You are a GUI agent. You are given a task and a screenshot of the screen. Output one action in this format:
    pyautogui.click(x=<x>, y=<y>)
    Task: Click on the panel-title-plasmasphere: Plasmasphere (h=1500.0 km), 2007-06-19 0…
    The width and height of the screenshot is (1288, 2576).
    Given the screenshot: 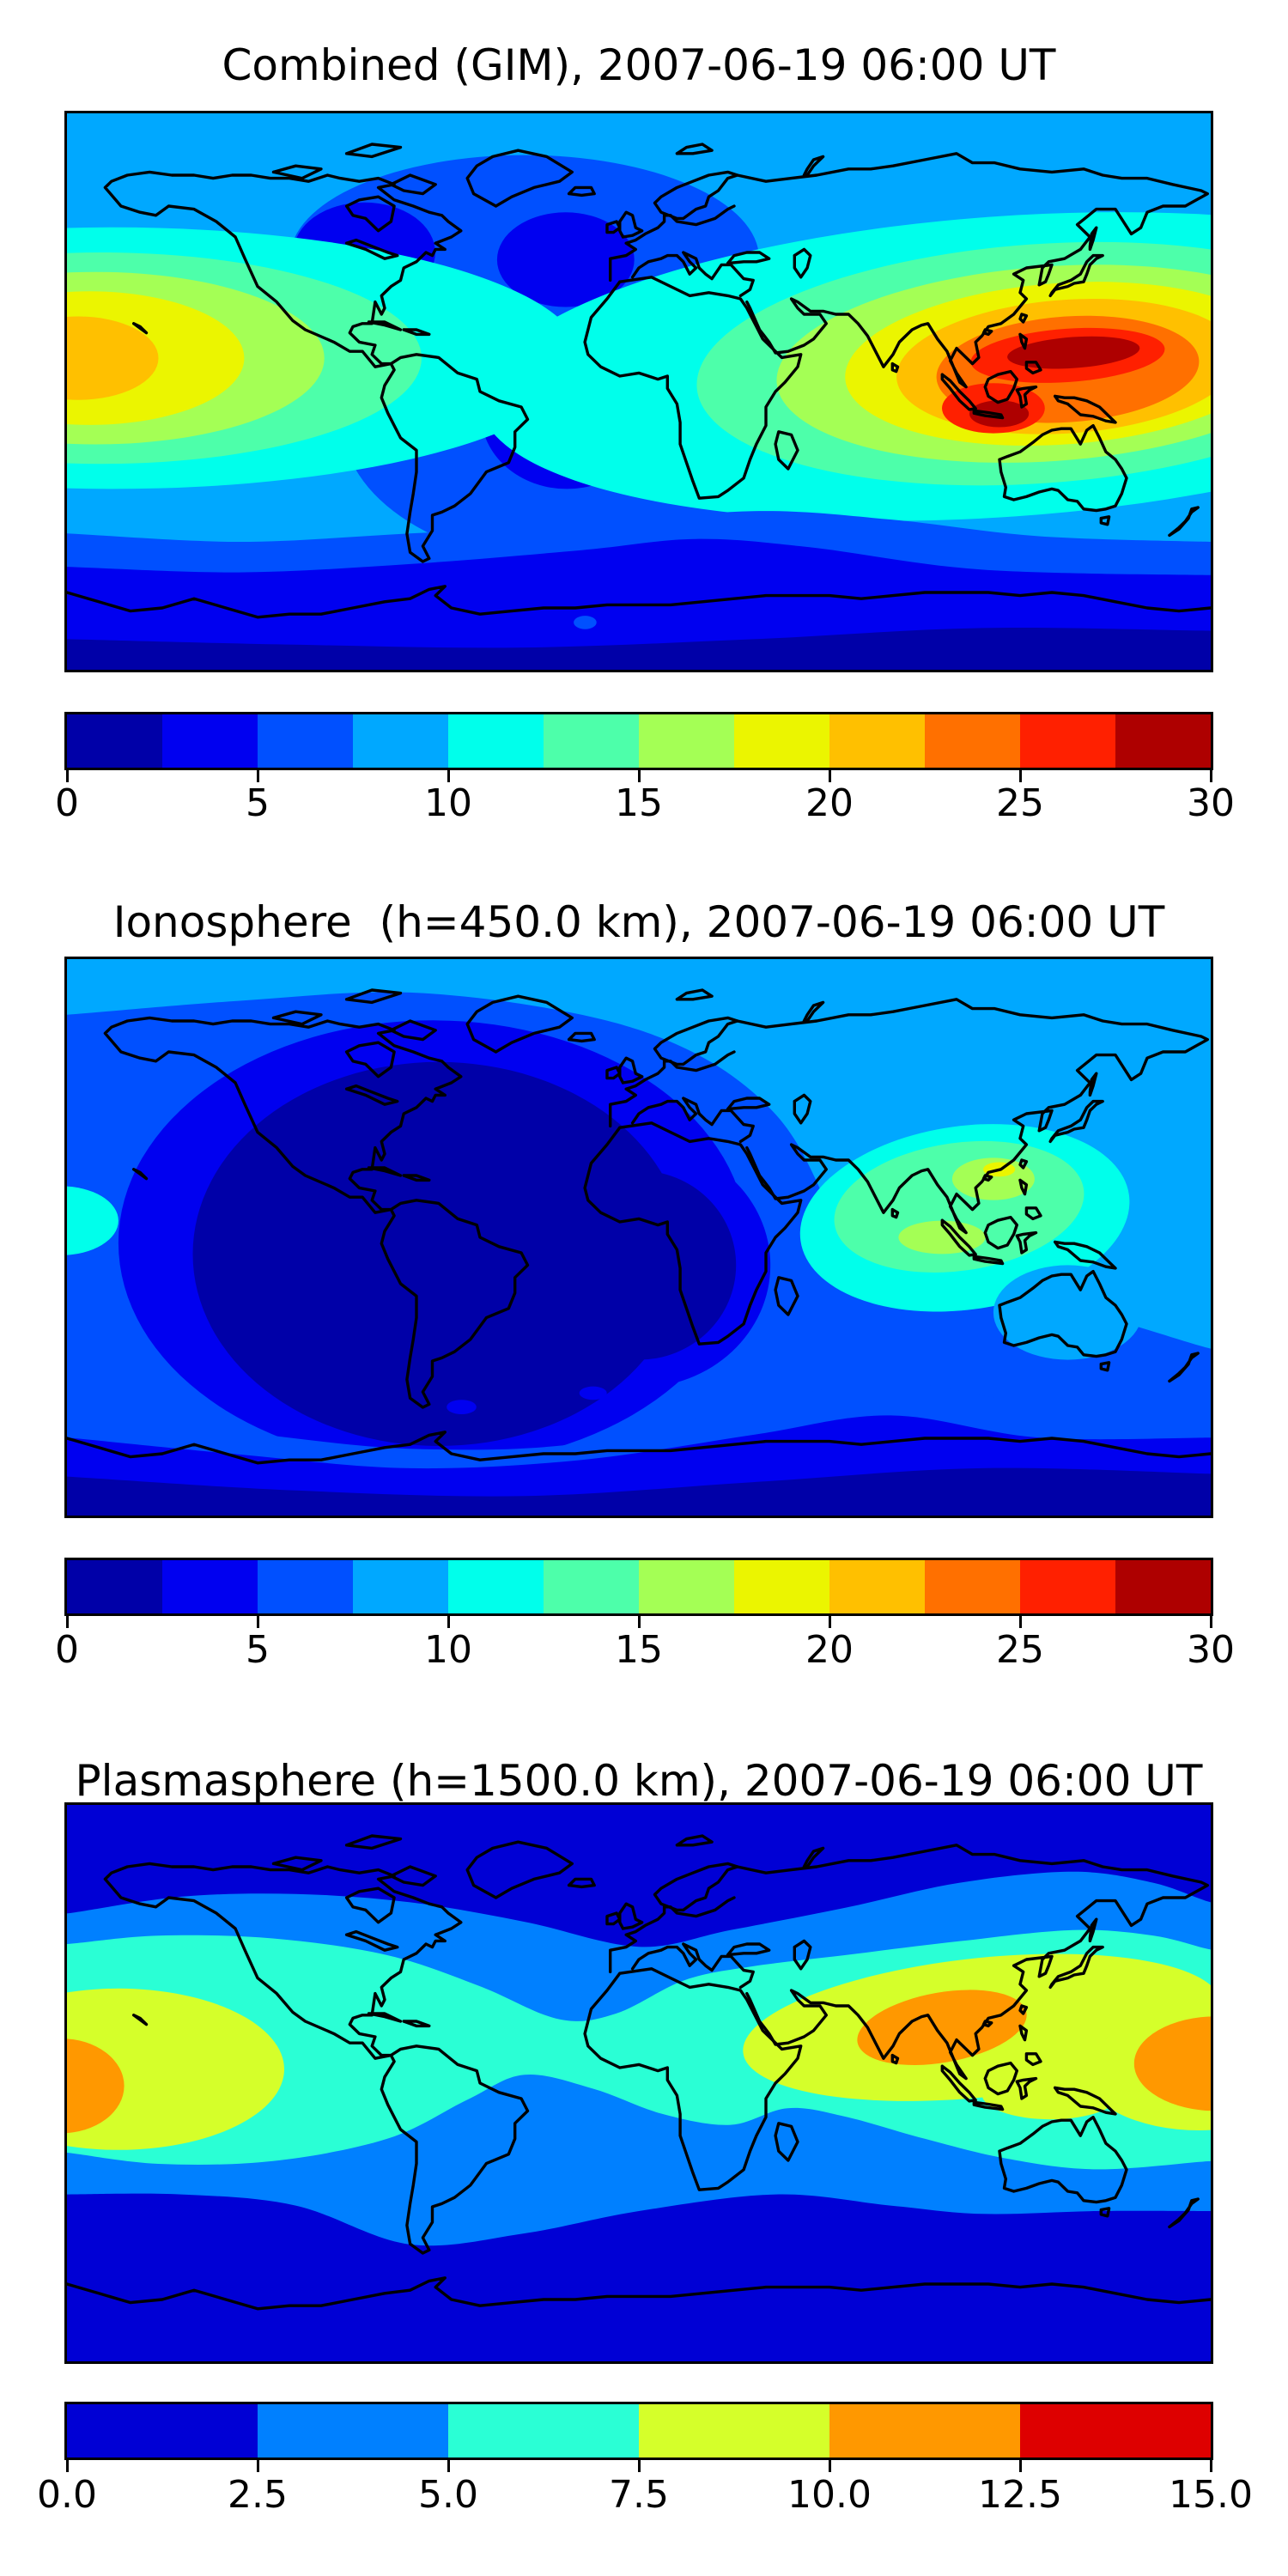 What is the action you would take?
    pyautogui.click(x=639, y=1781)
    